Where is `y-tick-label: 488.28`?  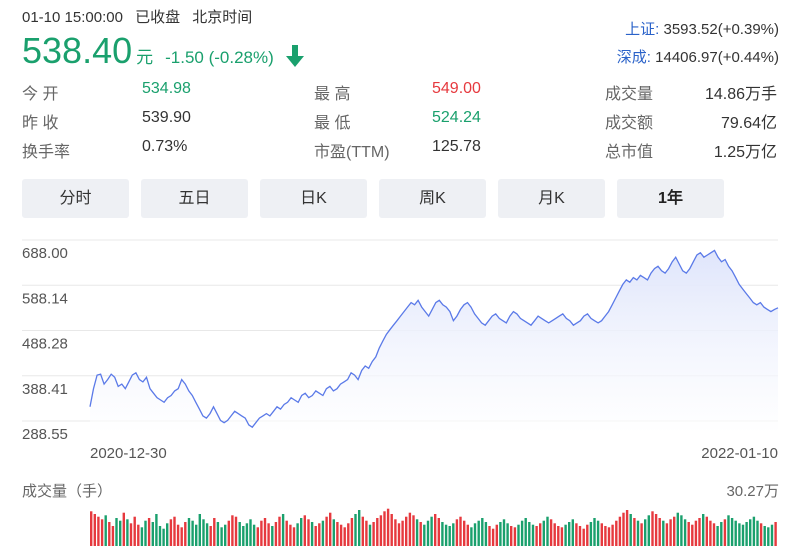 y-tick-label: 488.28 is located at coordinates (45, 344).